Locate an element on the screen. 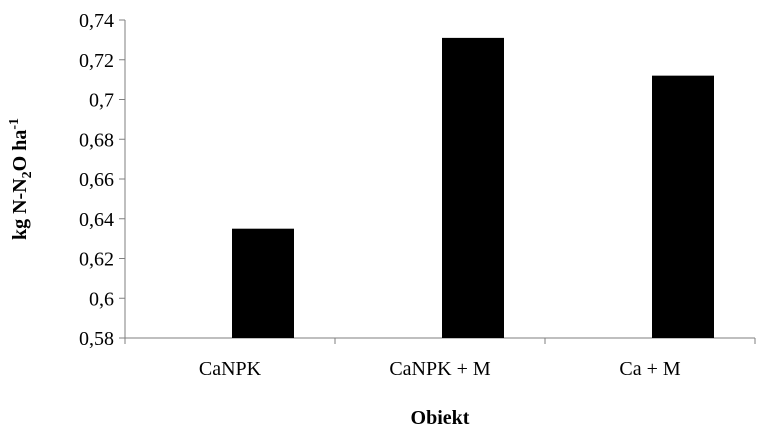  y-axis-title-main: kg N-N is located at coordinates (20, 209).